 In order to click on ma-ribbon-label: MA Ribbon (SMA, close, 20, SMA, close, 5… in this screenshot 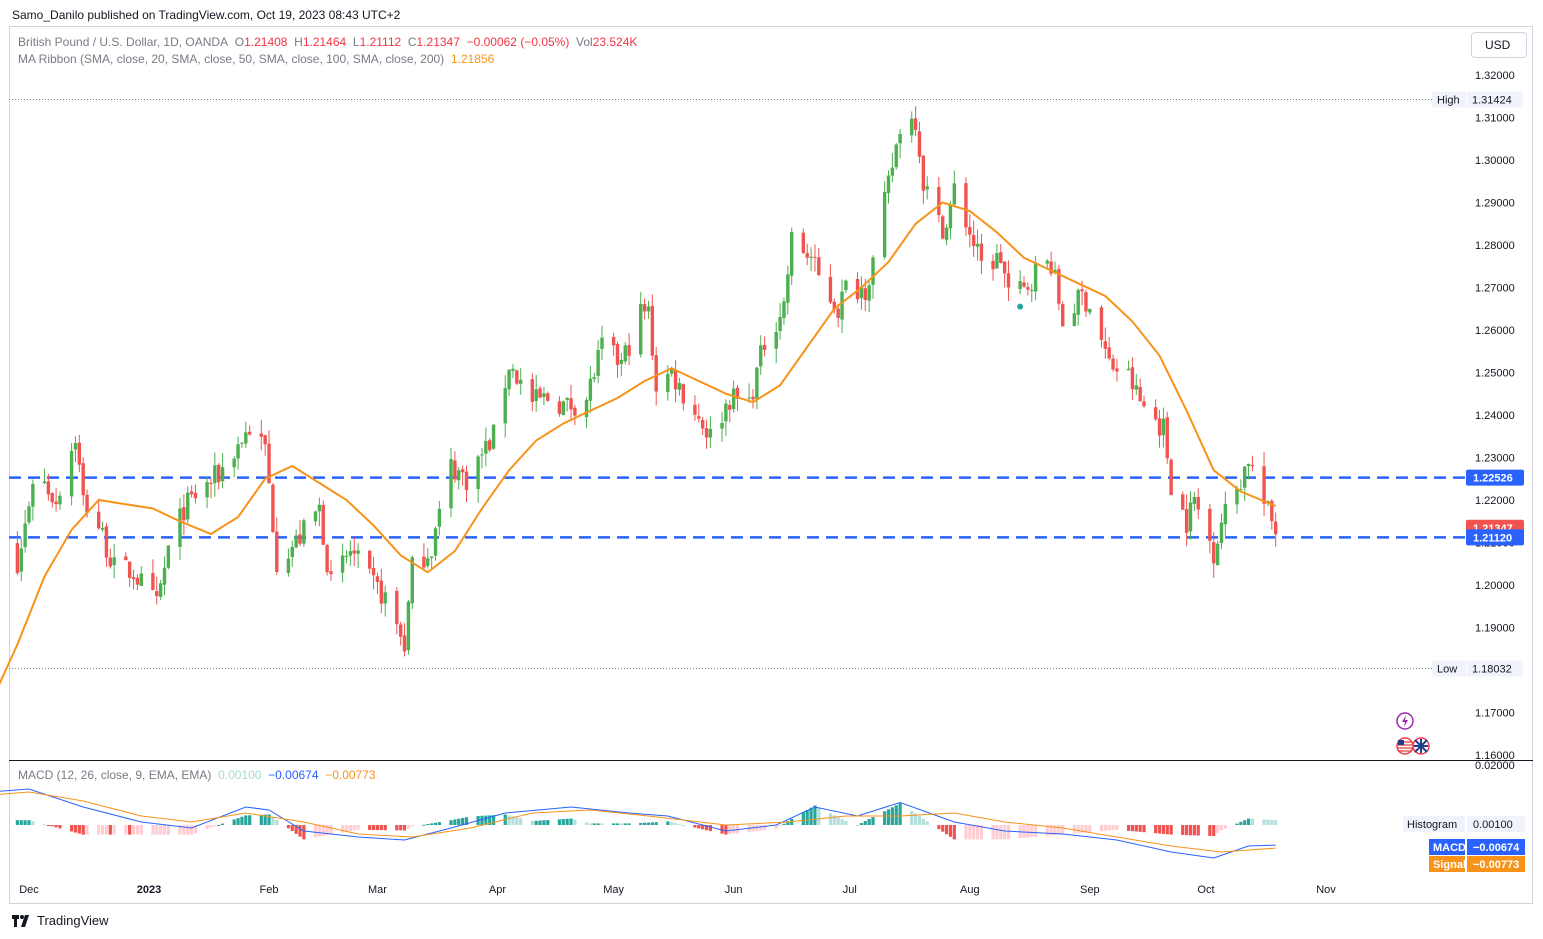, I will do `click(231, 59)`.